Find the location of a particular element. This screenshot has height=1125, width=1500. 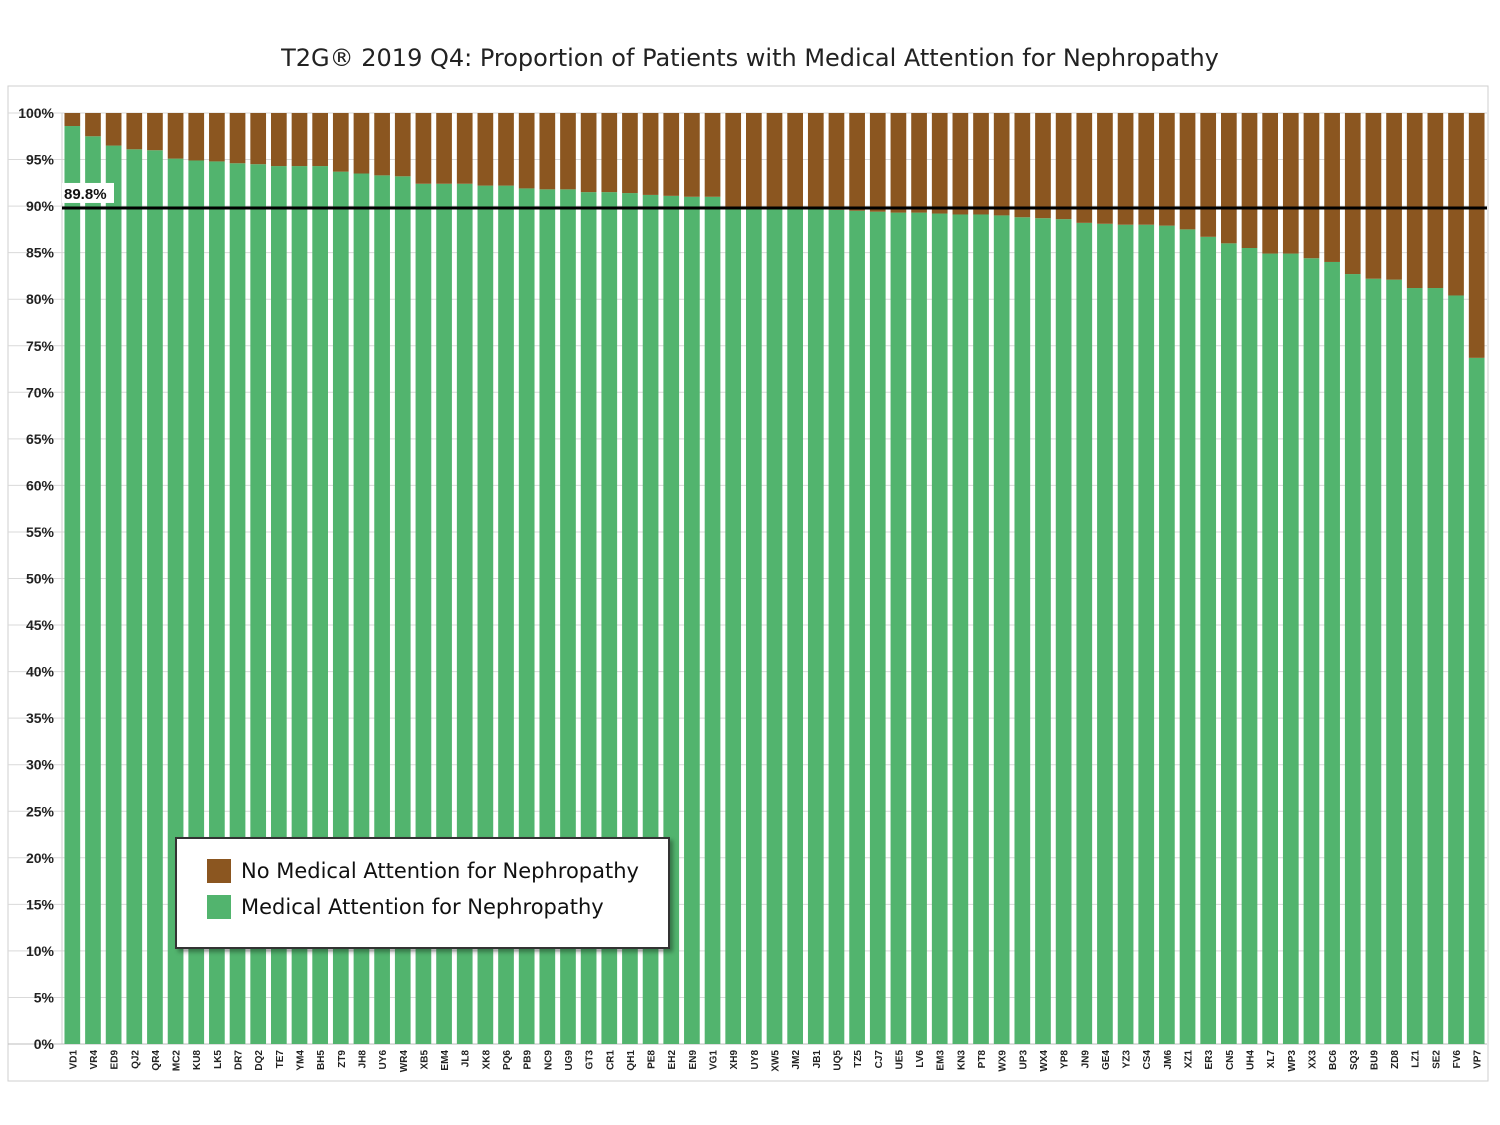

x-tick-label: QH1 is located at coordinates (631, 1060).